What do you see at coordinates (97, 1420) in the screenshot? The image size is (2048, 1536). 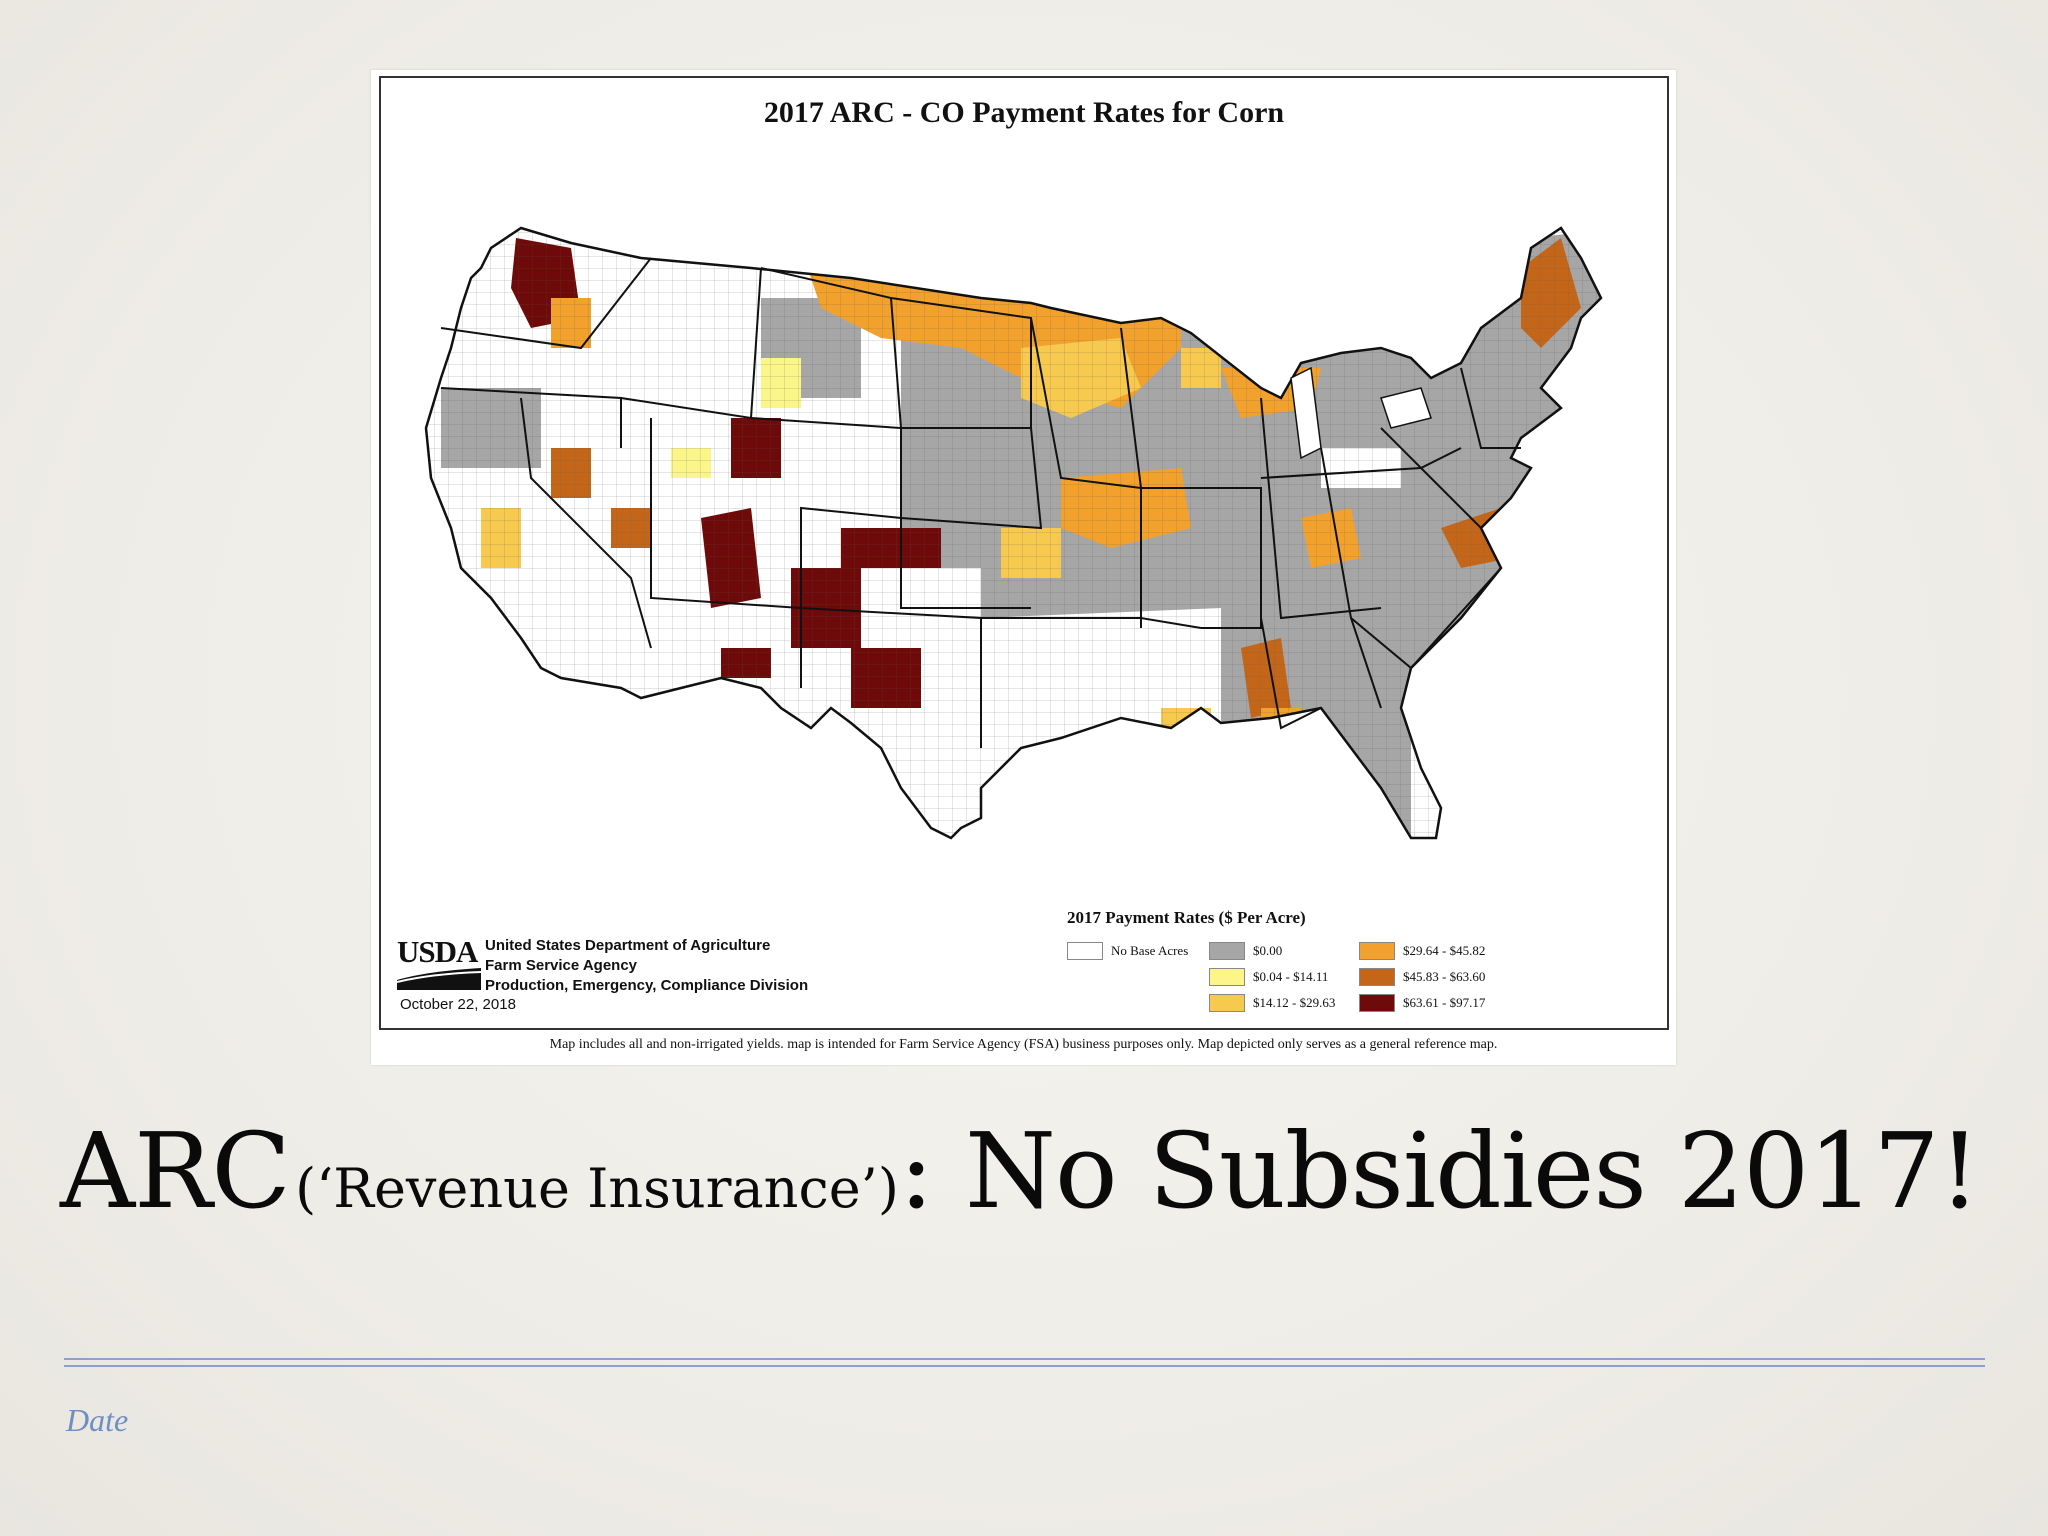 I see `footer-date: Date` at bounding box center [97, 1420].